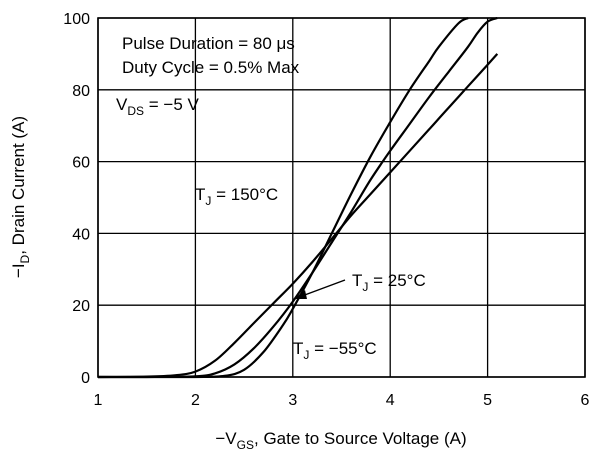 This screenshot has height=454, width=592. I want to click on x-tick-label: 2, so click(195, 400).